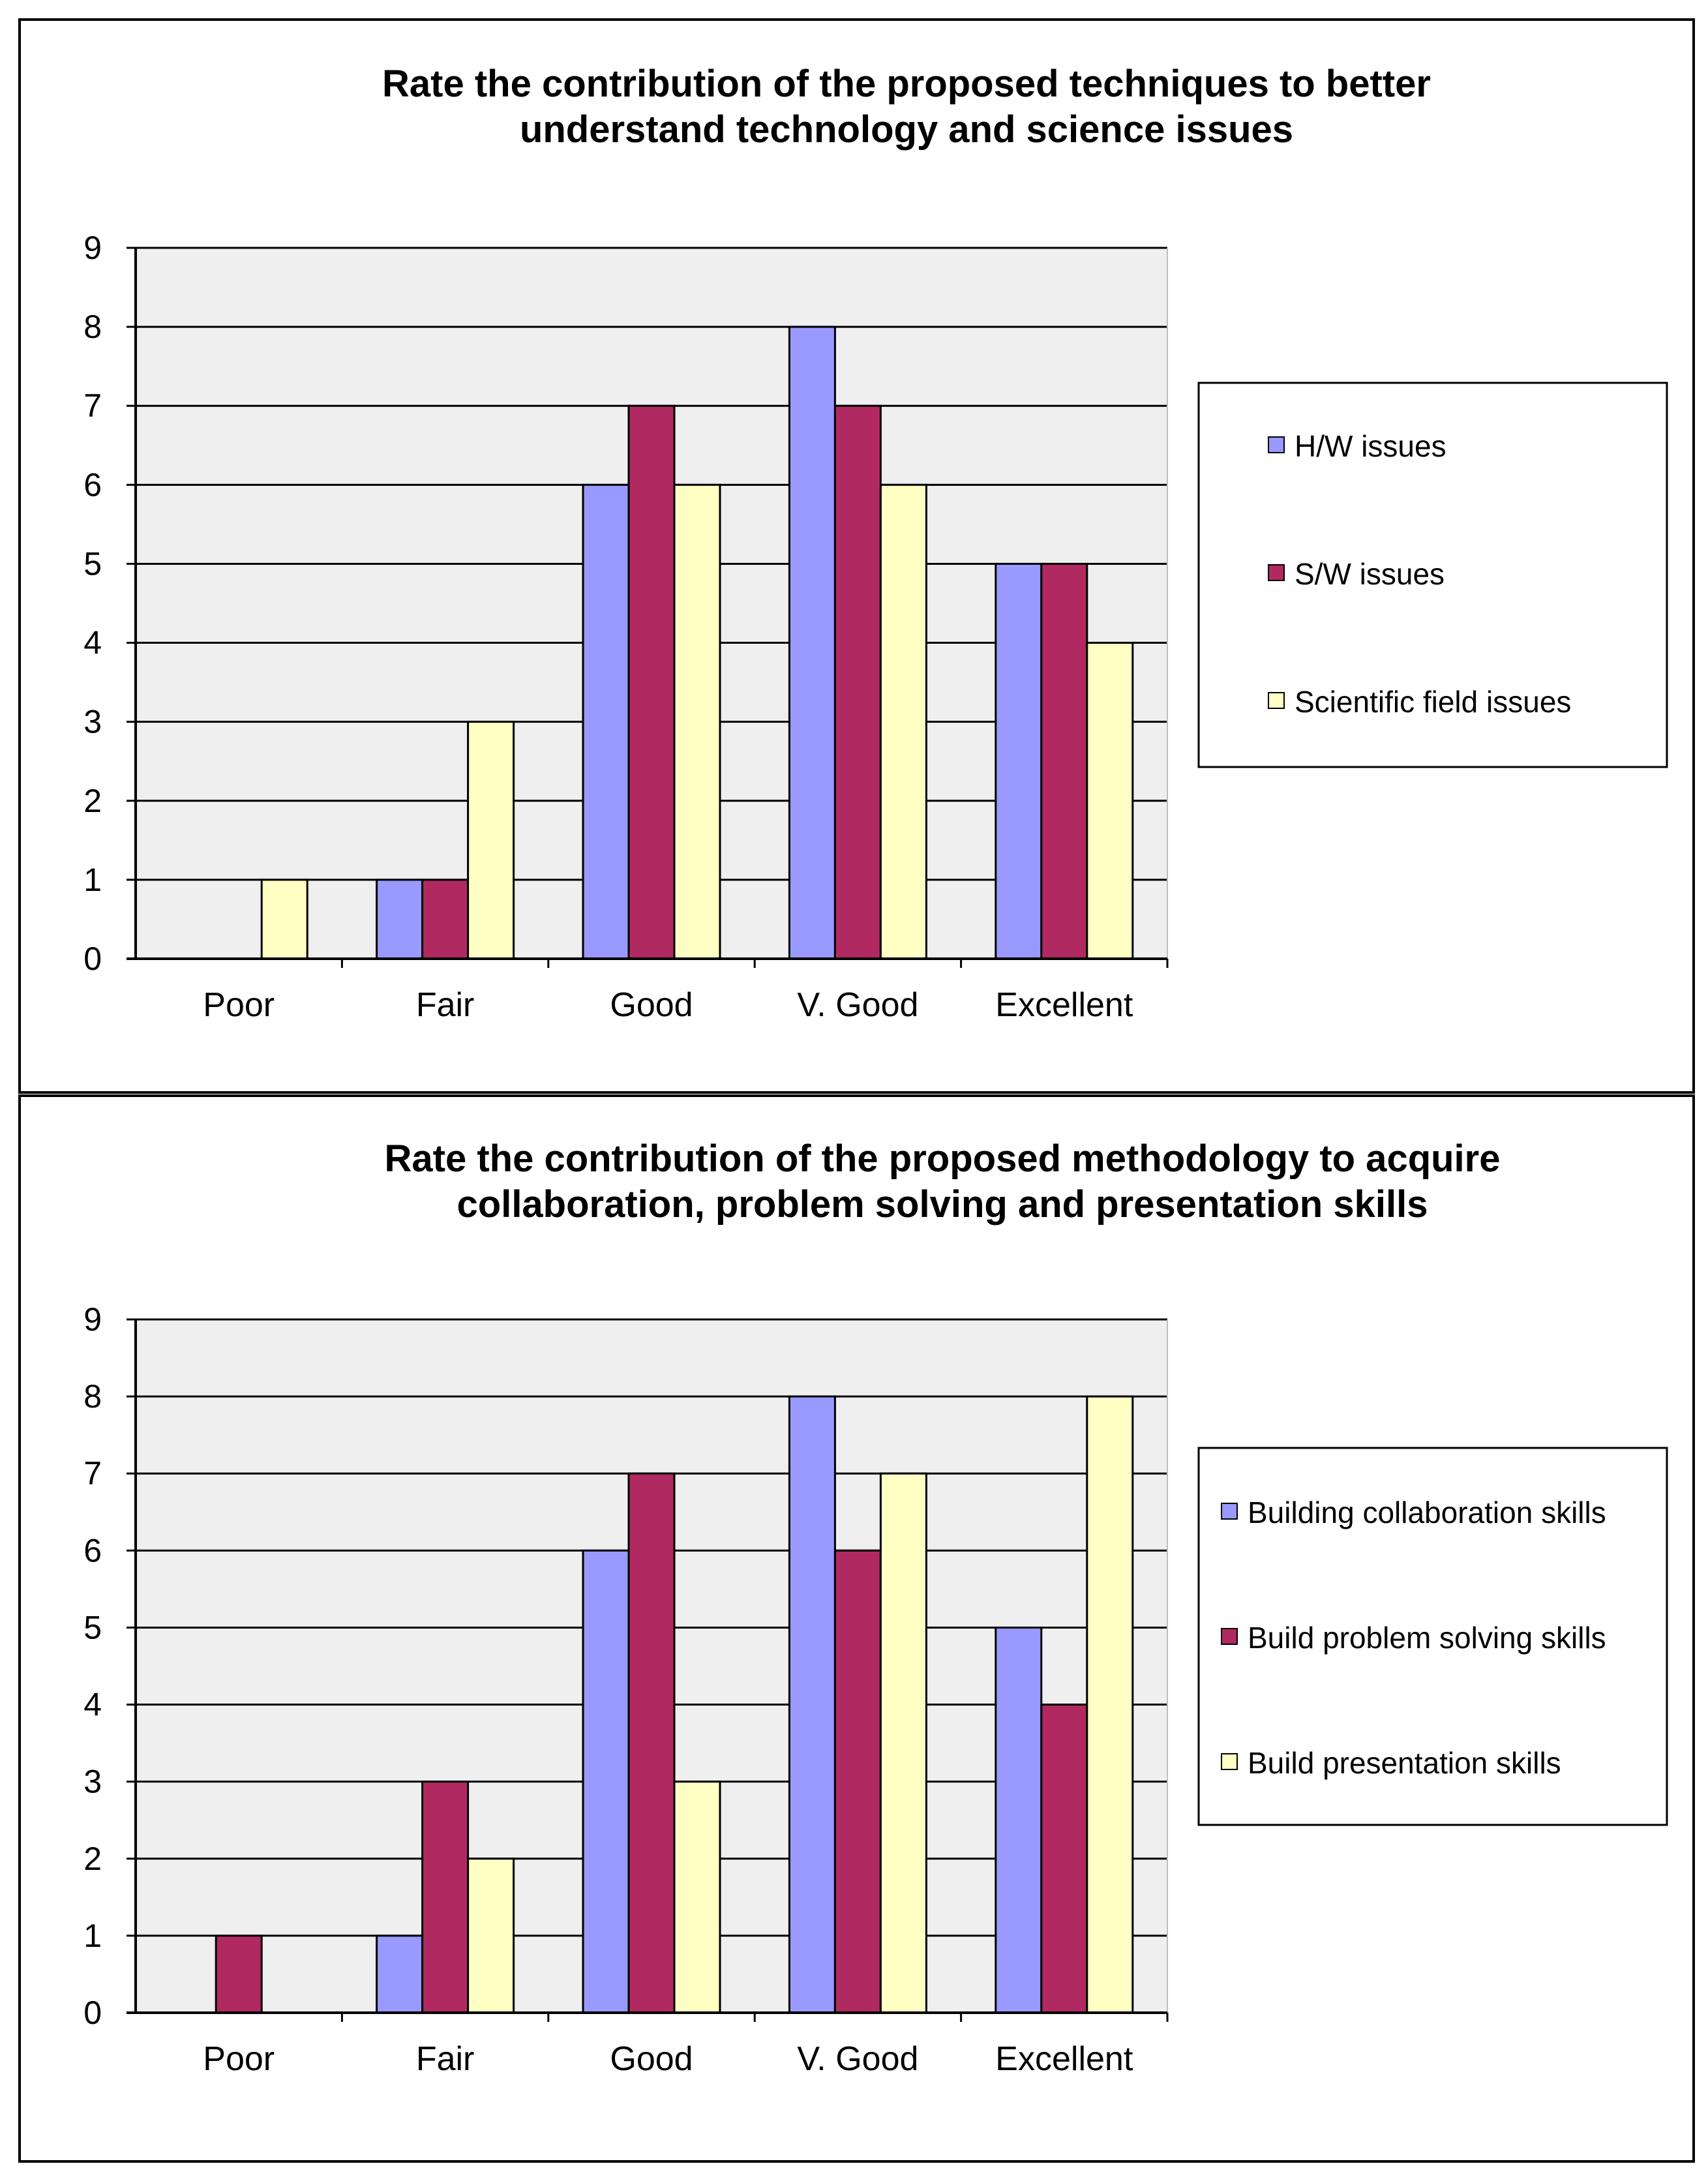  Describe the element at coordinates (903, 1743) in the screenshot. I see `bar-build-presentation-skills-v-good` at that location.